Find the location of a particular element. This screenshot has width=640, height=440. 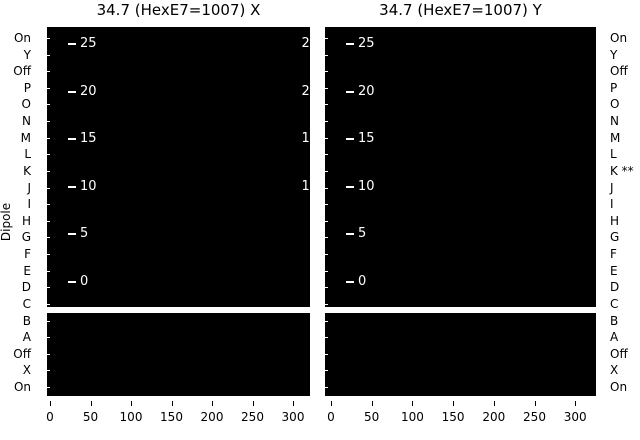

row-label-right: A is located at coordinates (614, 337).